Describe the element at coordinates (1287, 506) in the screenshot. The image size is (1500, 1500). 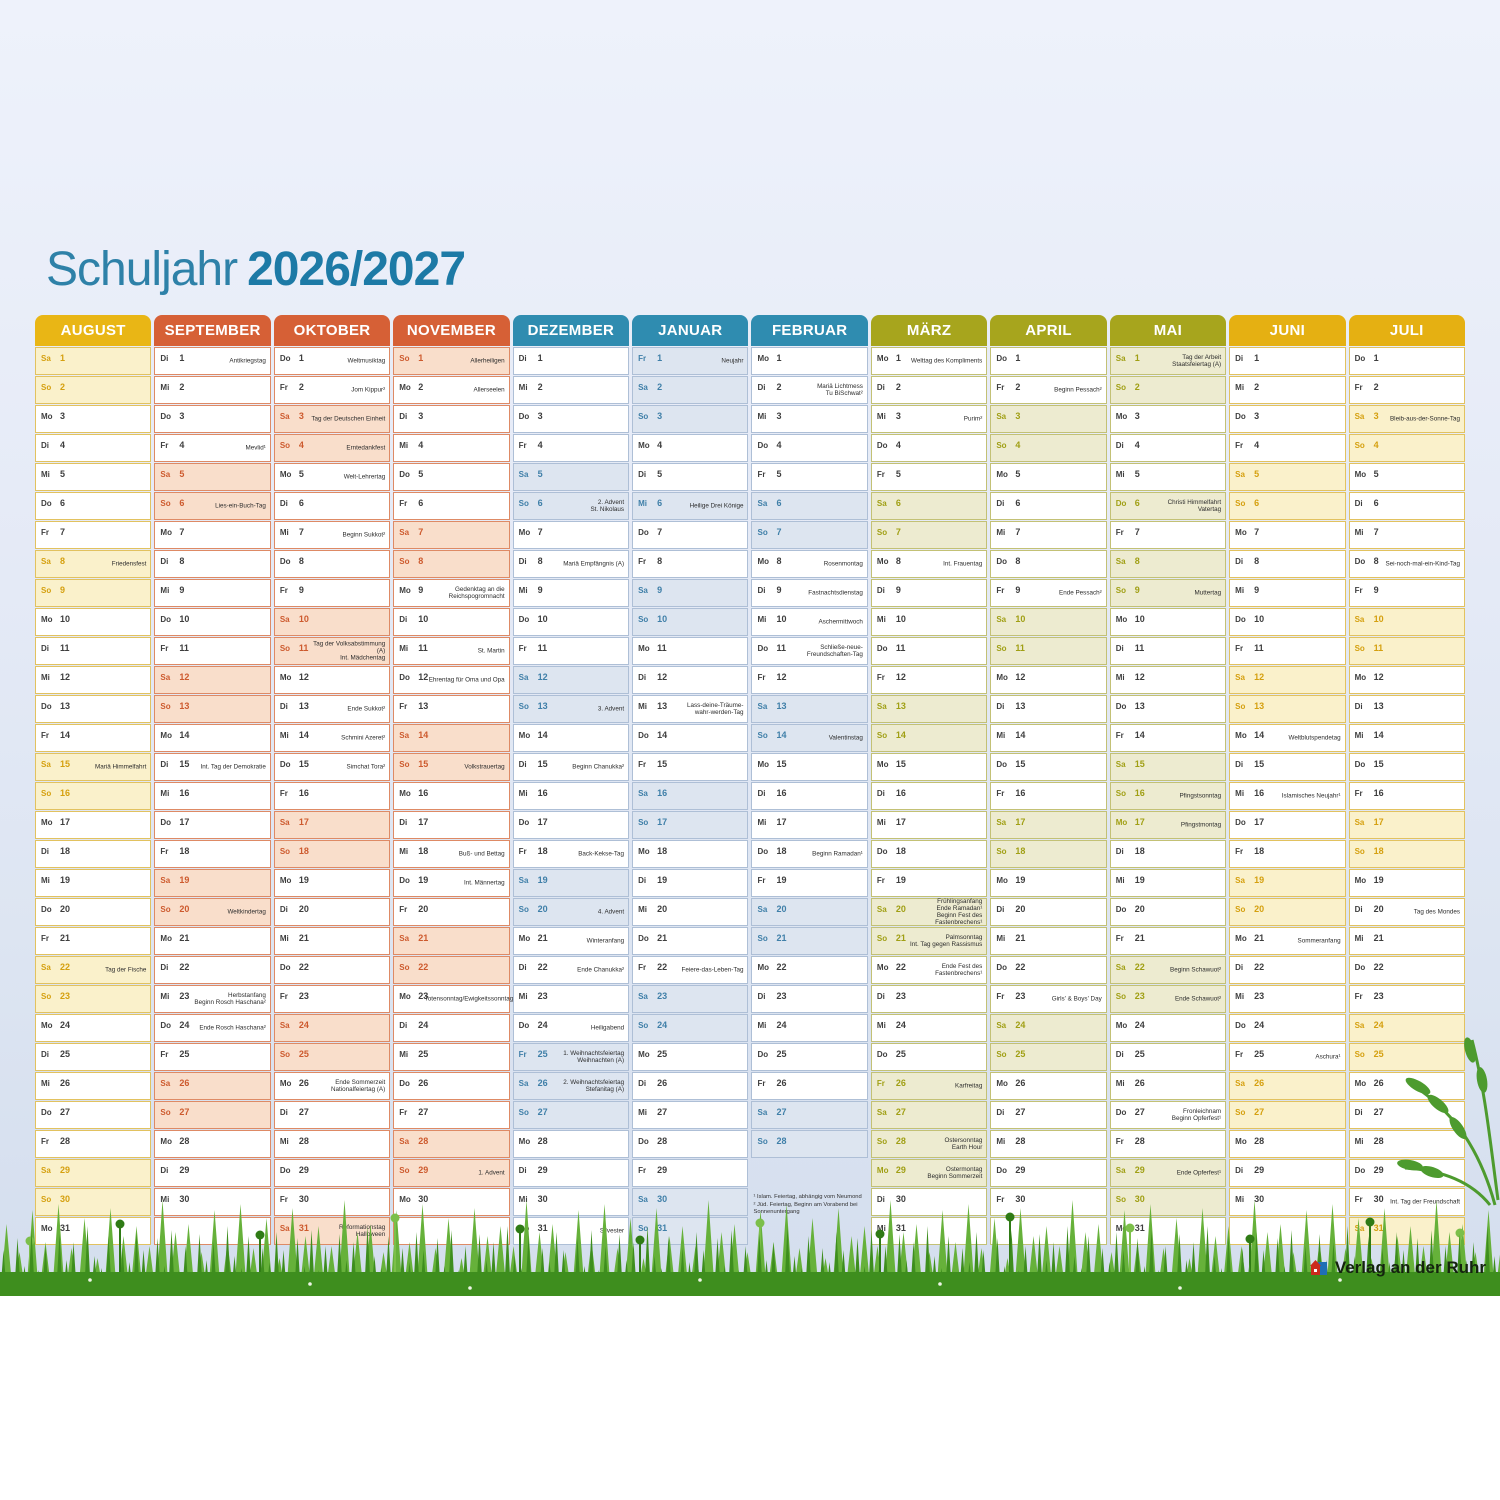
I see `day-row: So 6` at that location.